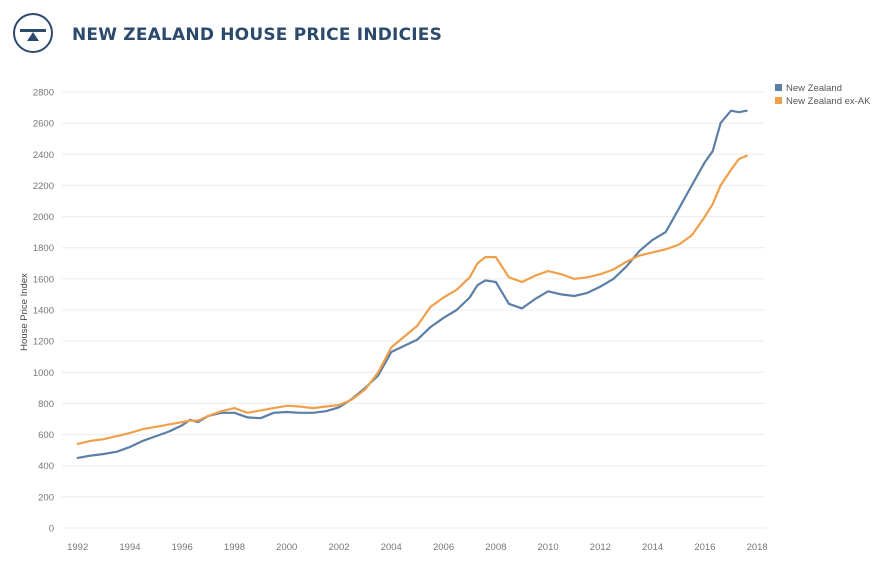 The width and height of the screenshot is (873, 573). What do you see at coordinates (828, 101) in the screenshot?
I see `legend-label: New Zealand ex-AK` at bounding box center [828, 101].